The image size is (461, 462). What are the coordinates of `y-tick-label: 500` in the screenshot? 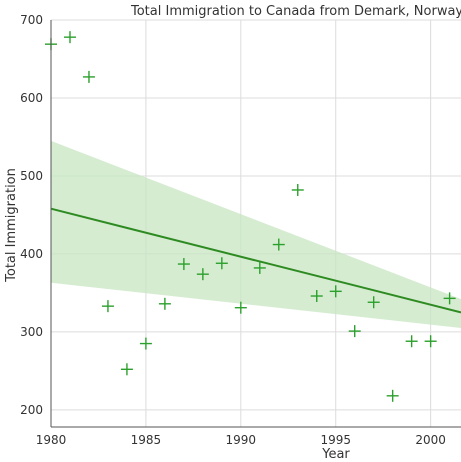 It's located at (31, 176).